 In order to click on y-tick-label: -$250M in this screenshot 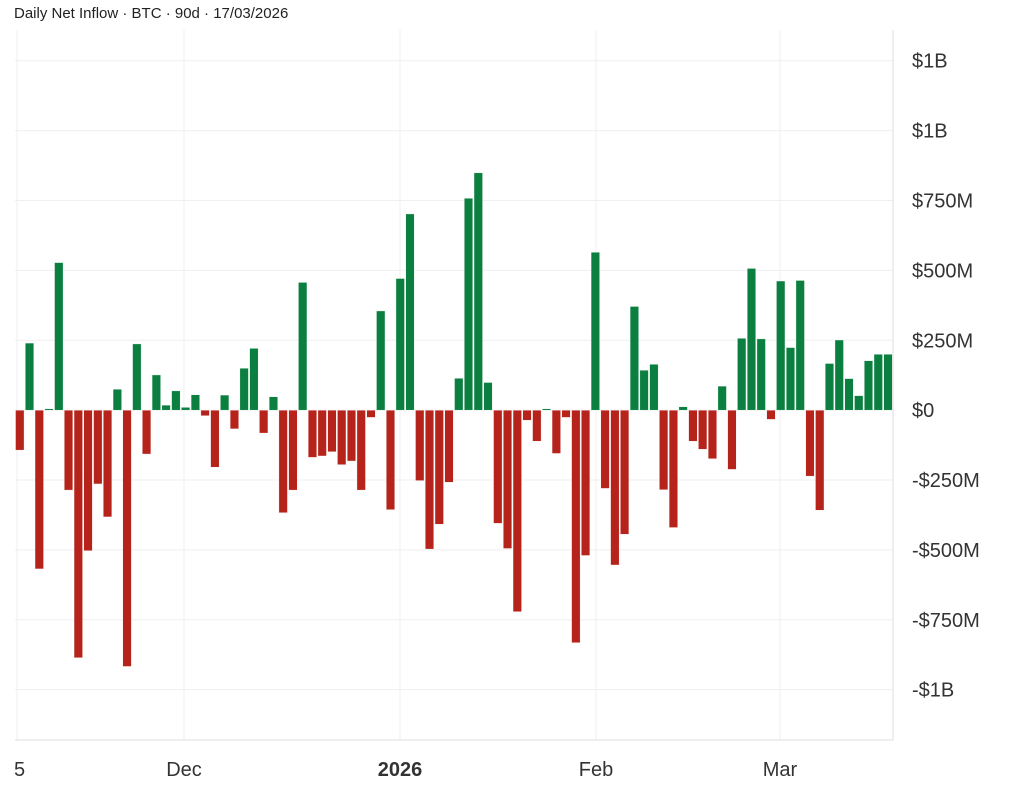, I will do `click(946, 481)`.